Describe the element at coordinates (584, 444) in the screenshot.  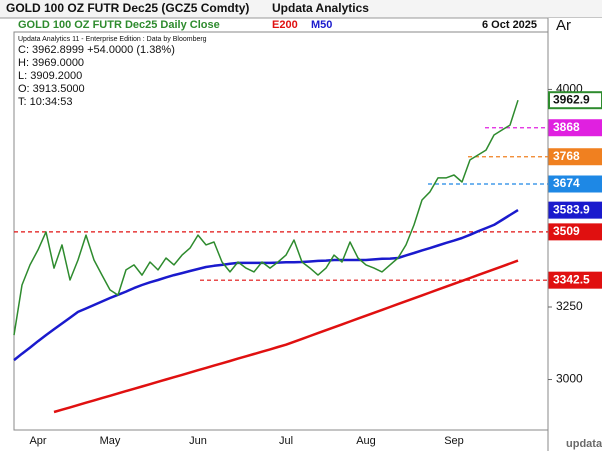
I see `logo: updata` at that location.